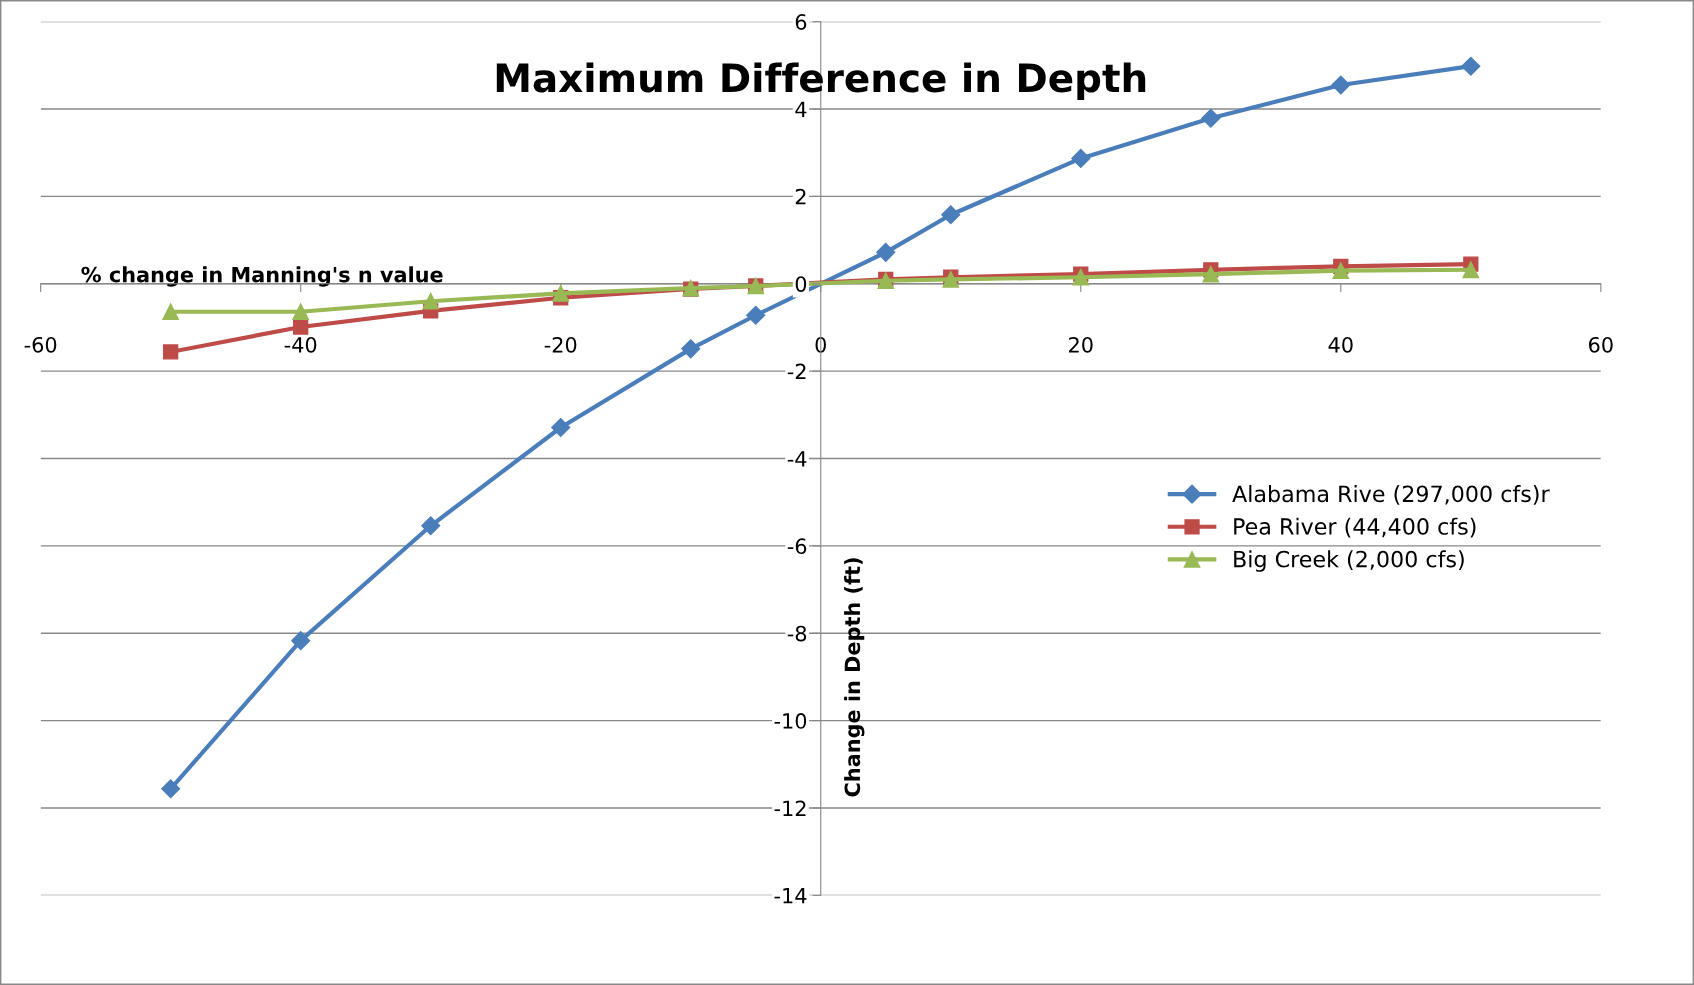 The width and height of the screenshot is (1694, 985). Describe the element at coordinates (790, 896) in the screenshot. I see `y-tick-label: -14` at that location.